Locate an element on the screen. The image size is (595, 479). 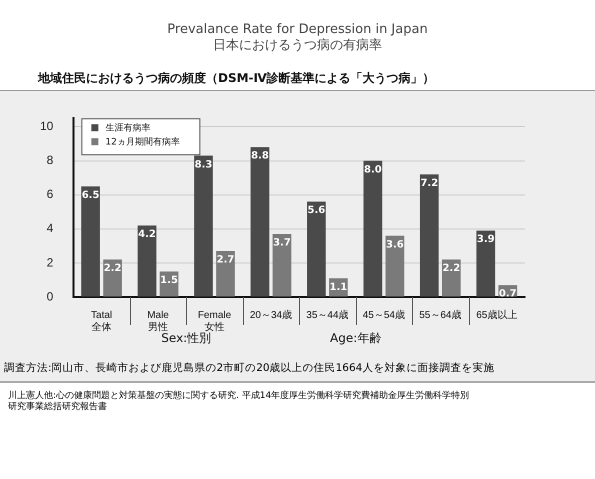
data-label: 2.7 is located at coordinates (225, 260).